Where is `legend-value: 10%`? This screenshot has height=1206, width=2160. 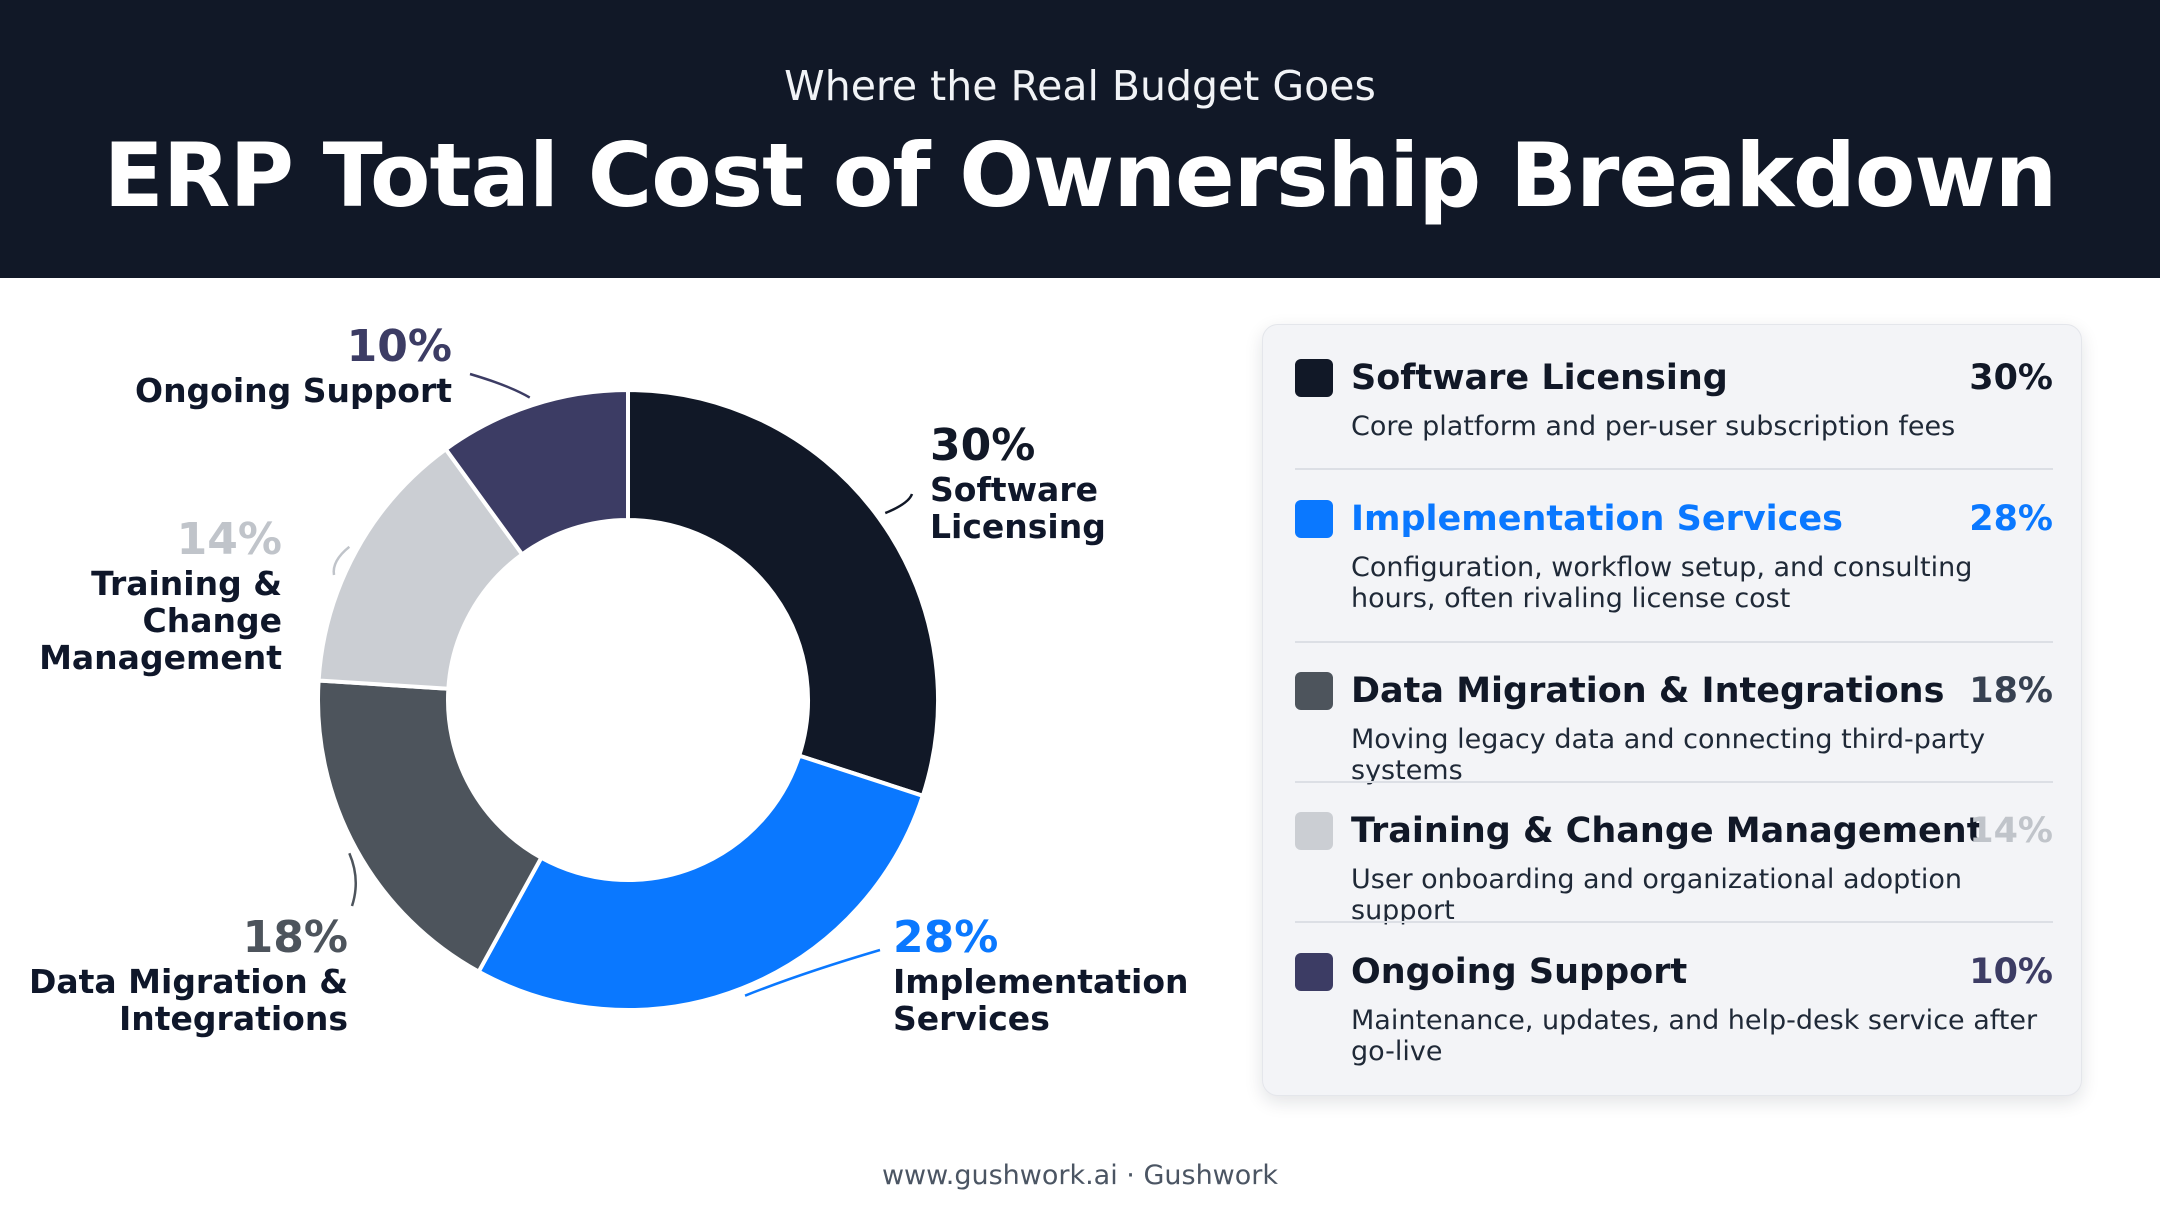 legend-value: 10% is located at coordinates (2011, 972).